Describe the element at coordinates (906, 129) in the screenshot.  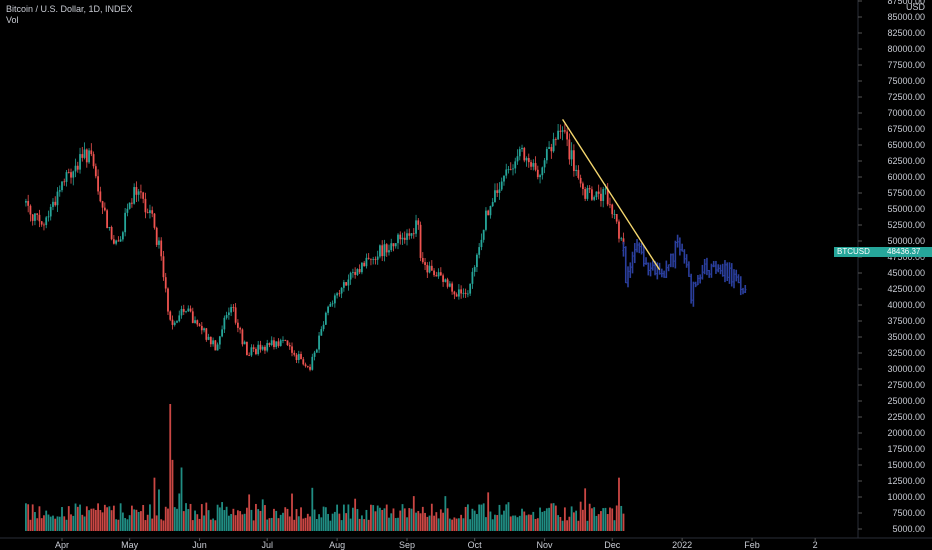
I see `price-tick-label: 67500.00` at that location.